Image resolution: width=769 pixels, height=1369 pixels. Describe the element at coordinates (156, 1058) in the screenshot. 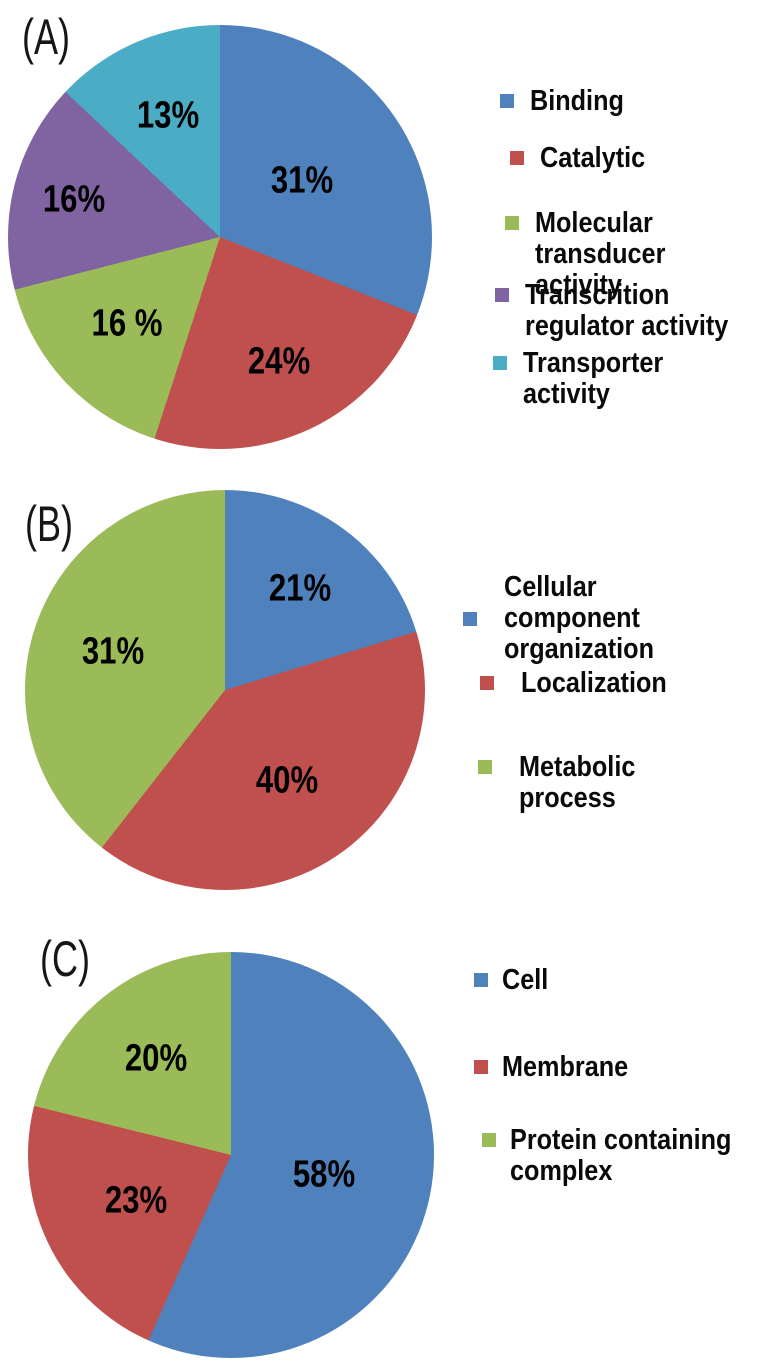

I see `pie-value-label: 20%` at that location.